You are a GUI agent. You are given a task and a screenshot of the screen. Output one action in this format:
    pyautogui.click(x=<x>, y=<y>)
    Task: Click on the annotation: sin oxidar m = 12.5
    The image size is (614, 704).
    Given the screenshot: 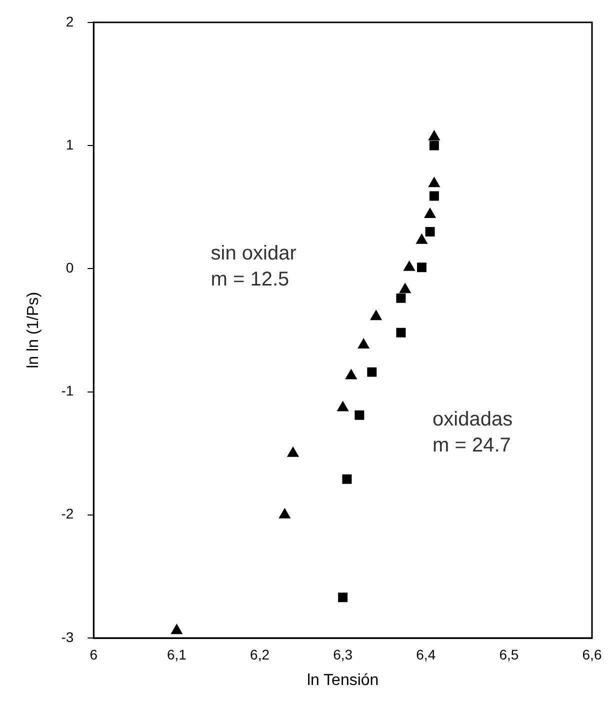 What is the action you would take?
    pyautogui.click(x=253, y=266)
    